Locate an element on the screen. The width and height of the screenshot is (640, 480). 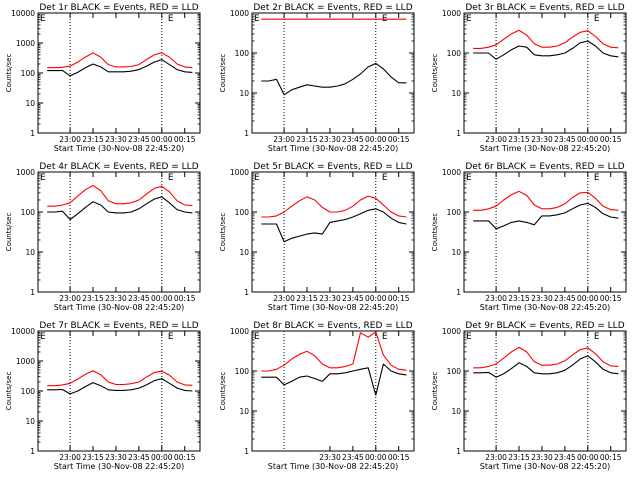
panel-title: Det 3r BLACK = Events, RED = LLD is located at coordinates (544, 8).